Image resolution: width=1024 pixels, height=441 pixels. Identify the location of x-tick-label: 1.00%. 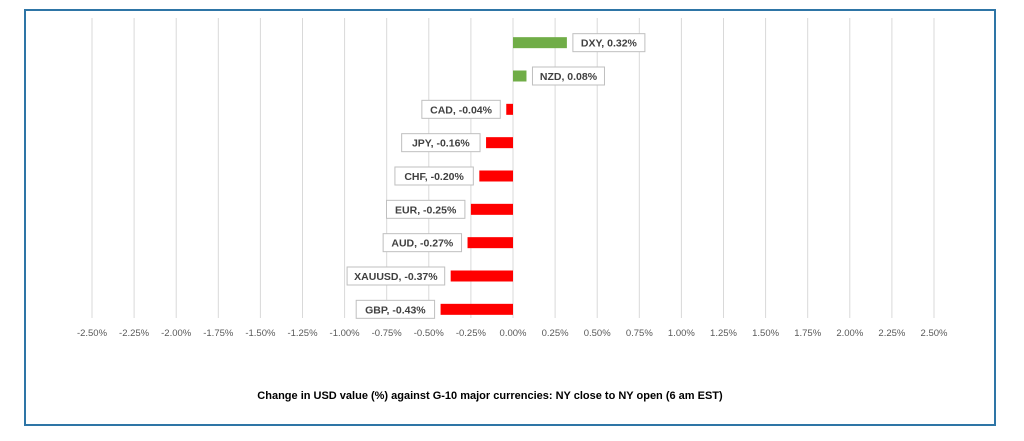
(681, 333).